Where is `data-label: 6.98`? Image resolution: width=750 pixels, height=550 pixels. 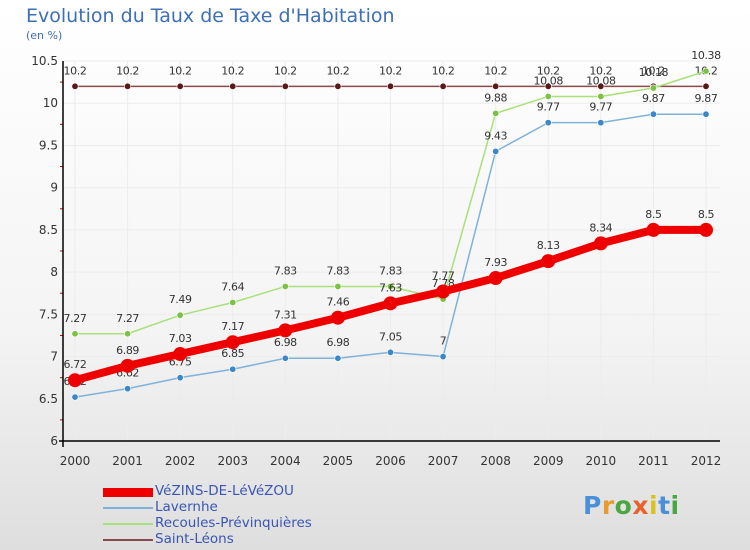
data-label: 6.98 is located at coordinates (285, 342).